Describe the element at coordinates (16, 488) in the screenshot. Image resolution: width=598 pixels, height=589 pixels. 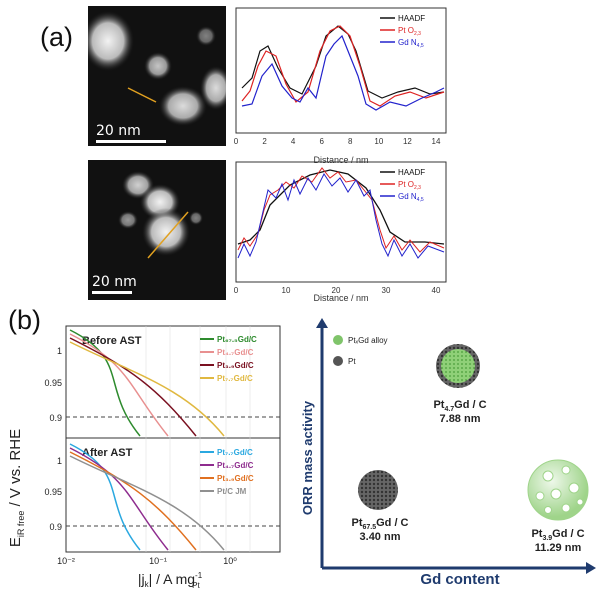
I see `polarization-ylabel: EiR free / V vs. RHE` at that location.